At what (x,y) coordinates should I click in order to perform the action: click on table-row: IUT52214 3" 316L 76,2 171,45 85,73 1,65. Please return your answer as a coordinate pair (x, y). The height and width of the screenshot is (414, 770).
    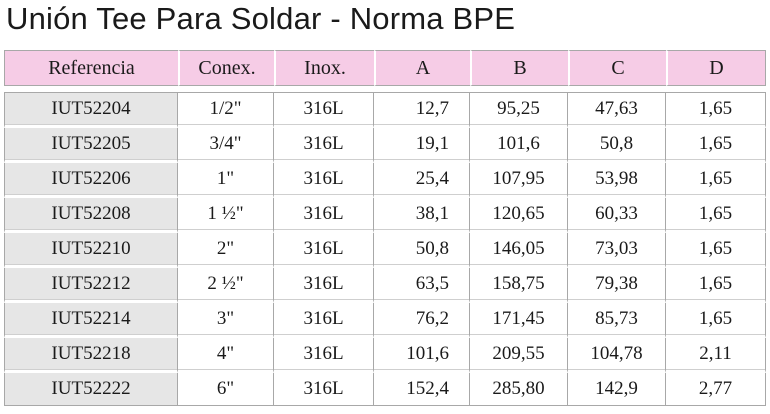
    Looking at the image, I should click on (385, 320).